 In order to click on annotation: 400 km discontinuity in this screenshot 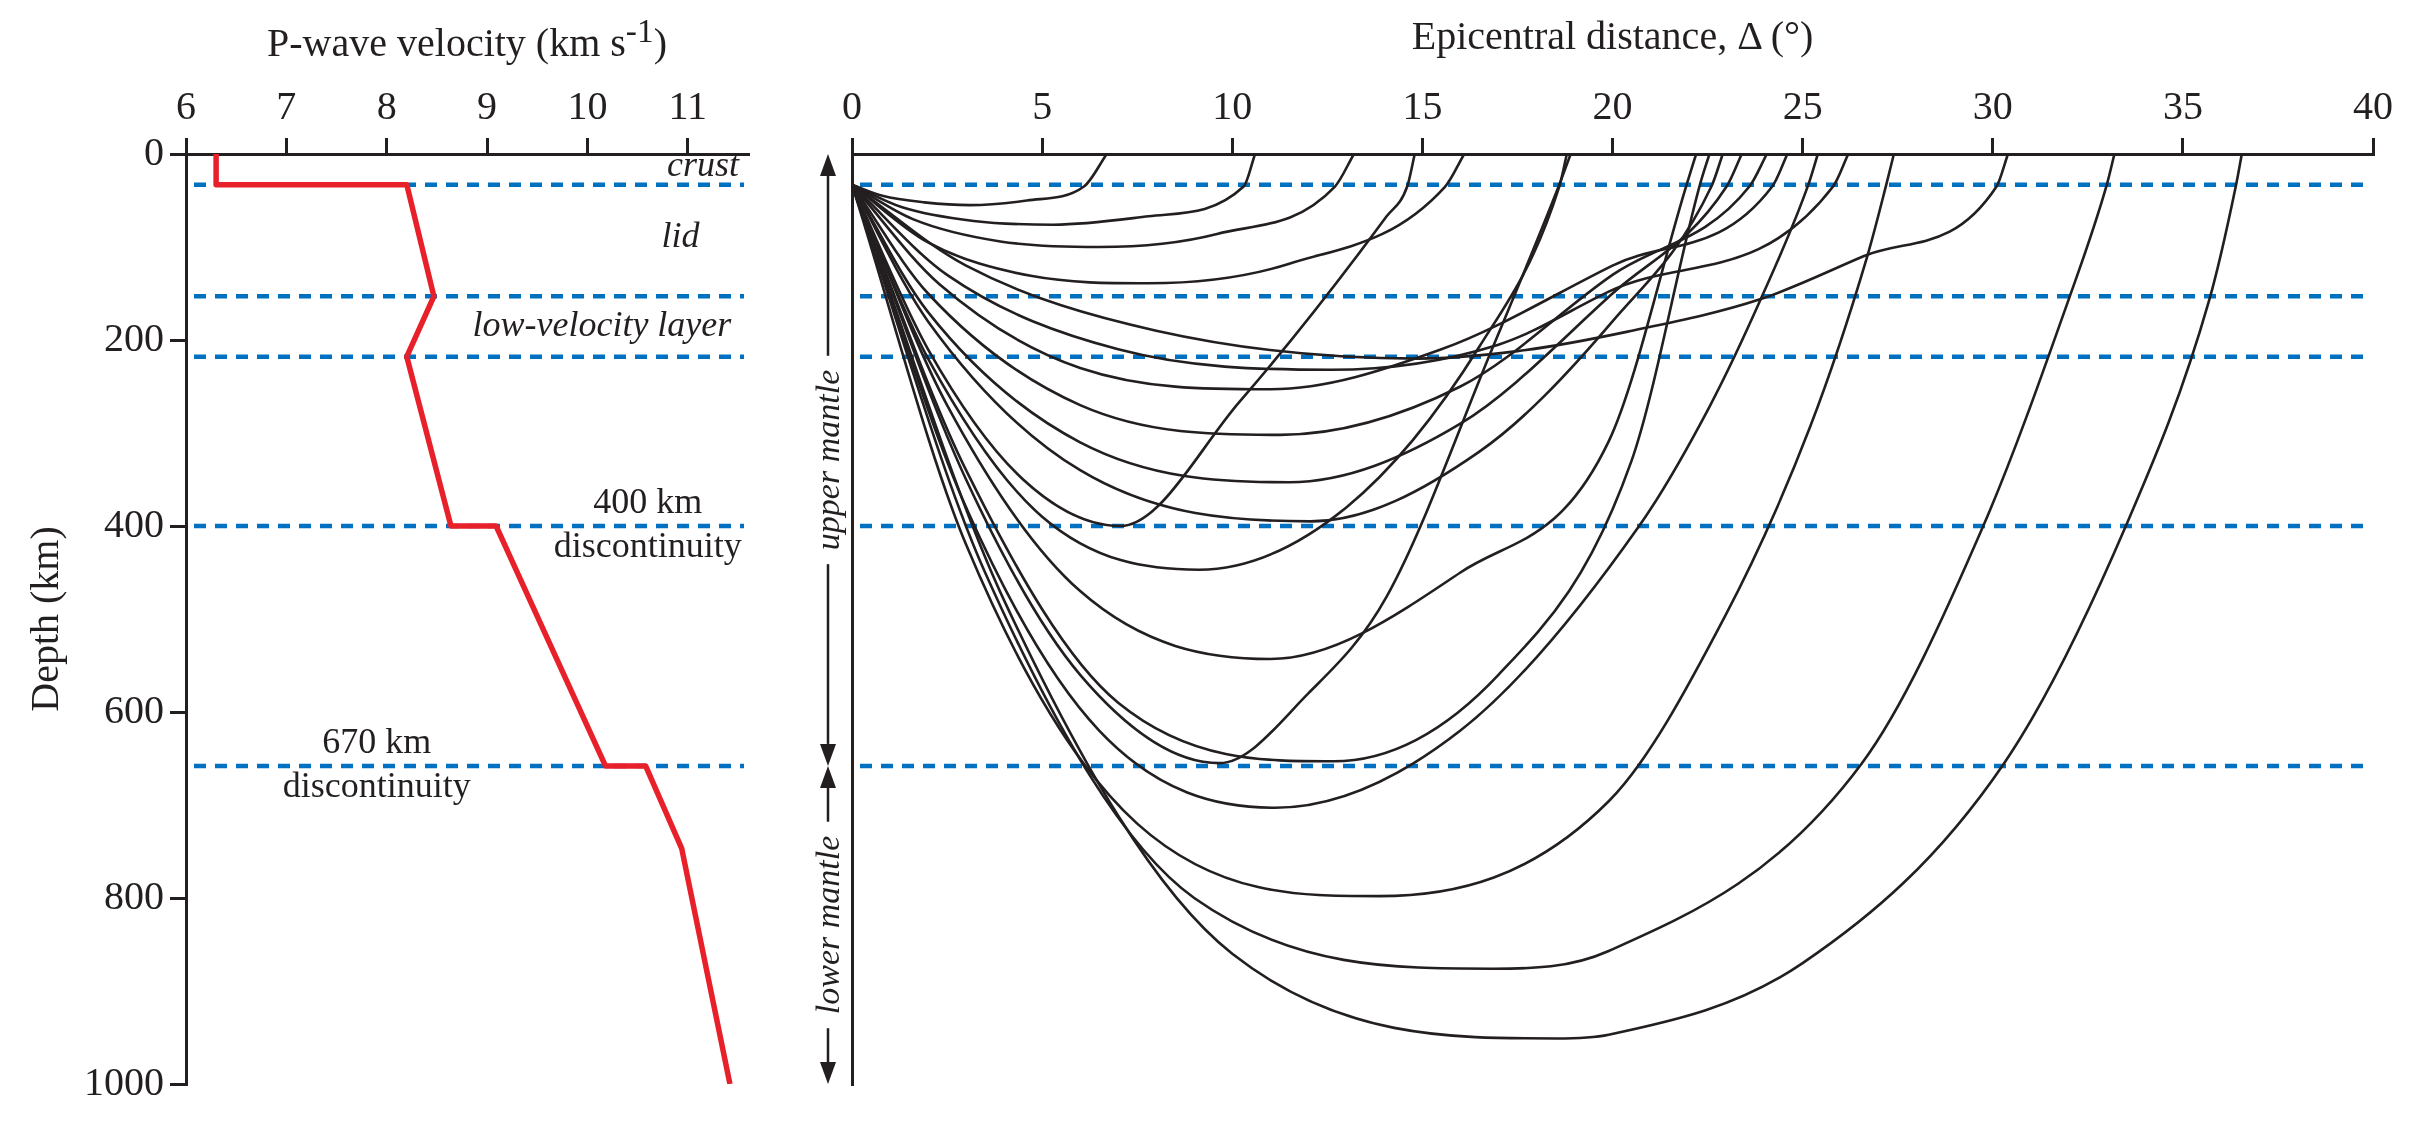, I will do `click(647, 523)`.